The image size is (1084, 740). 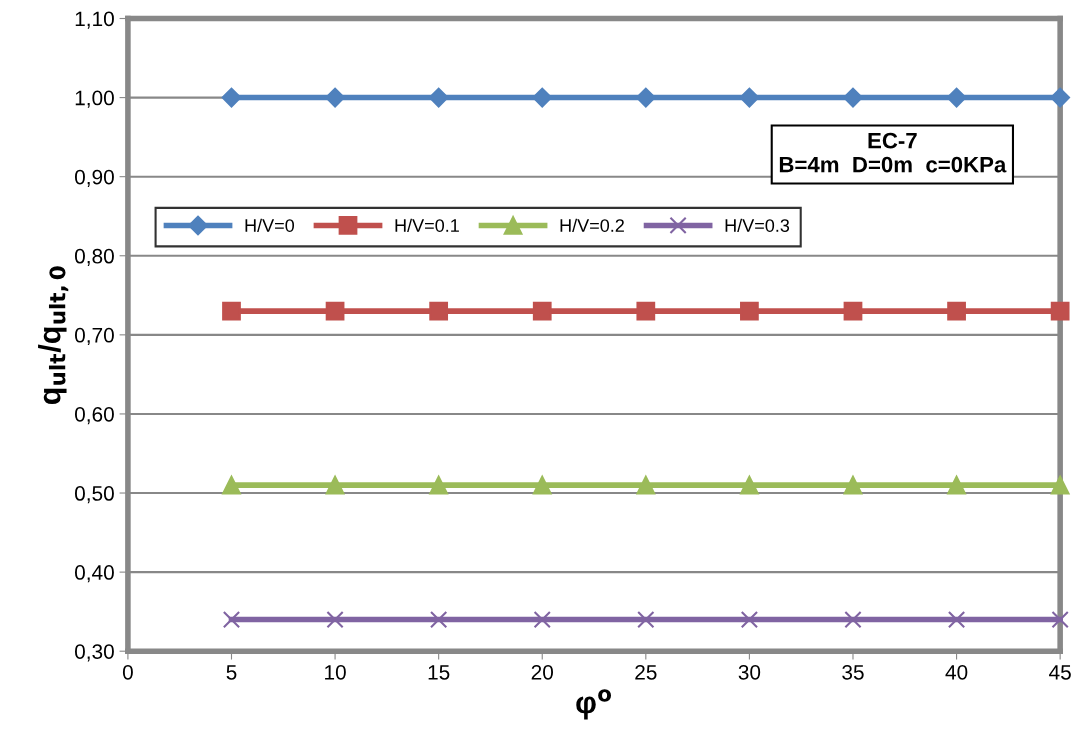 I want to click on legend-label: H/V=0.2, so click(x=592, y=225).